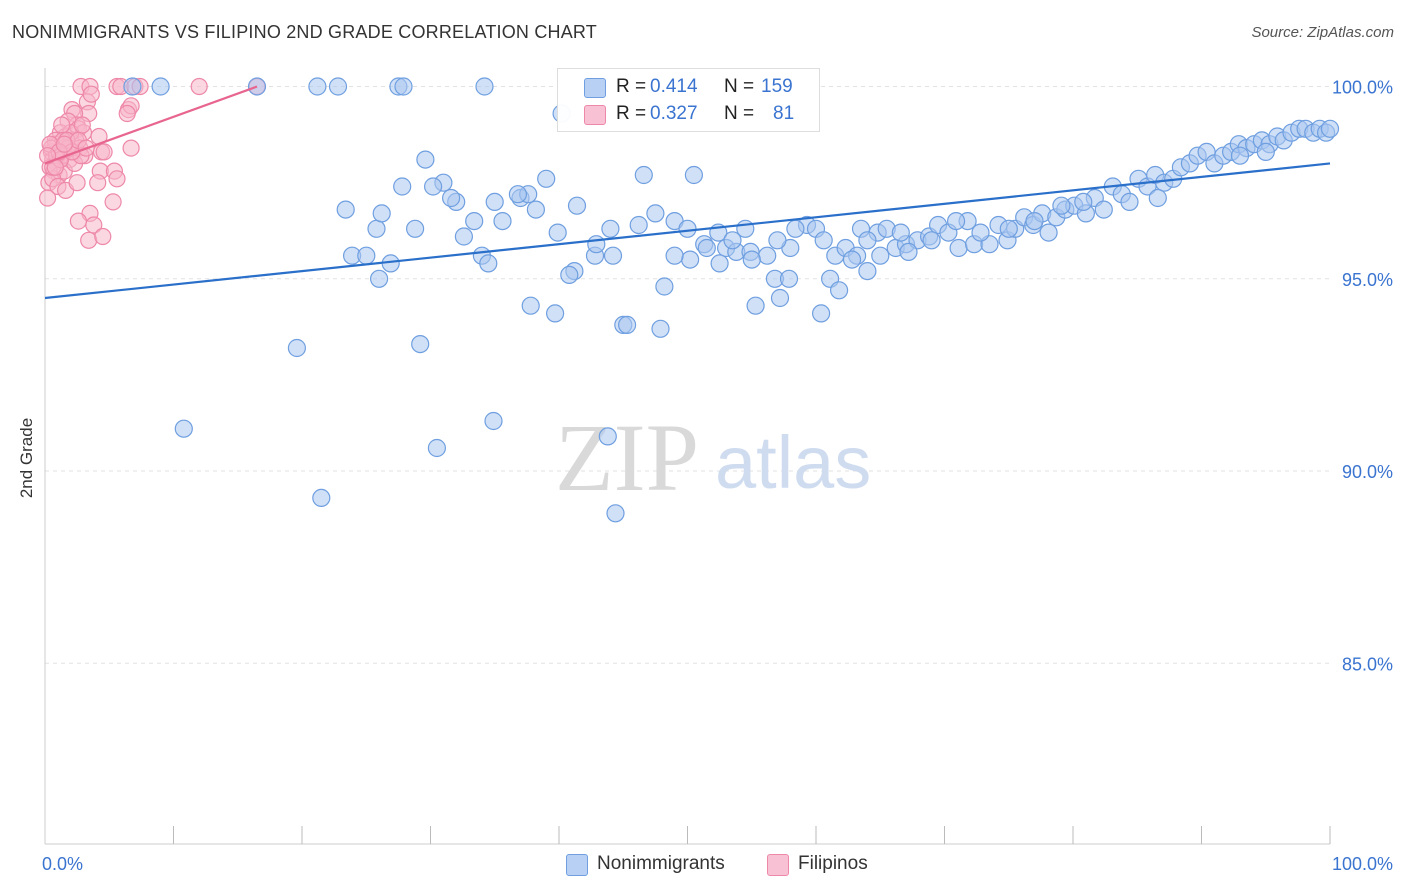 This screenshot has width=1406, height=892. I want to click on y-tick-label: 90.0%, so click(1367, 472).